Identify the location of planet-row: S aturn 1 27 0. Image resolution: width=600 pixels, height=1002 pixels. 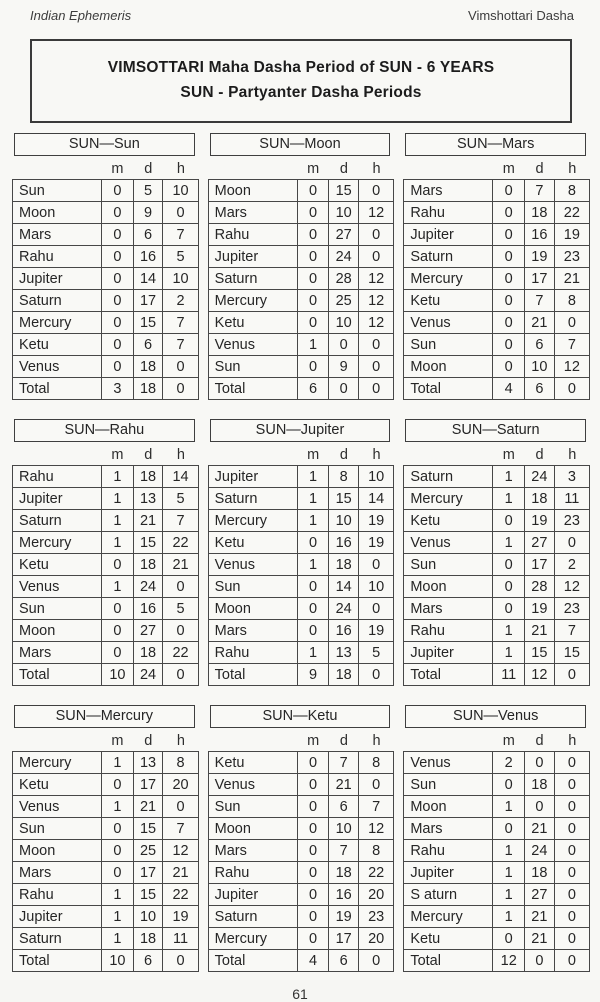
(497, 894).